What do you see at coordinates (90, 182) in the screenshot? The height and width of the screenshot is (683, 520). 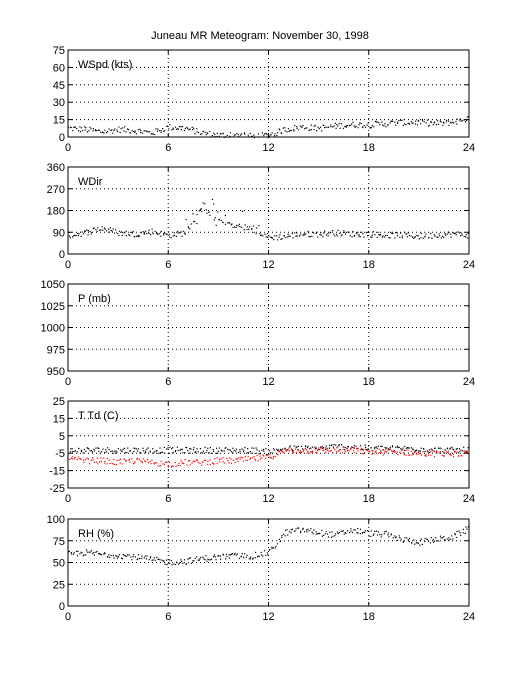 I see `panel-label: WDir` at bounding box center [90, 182].